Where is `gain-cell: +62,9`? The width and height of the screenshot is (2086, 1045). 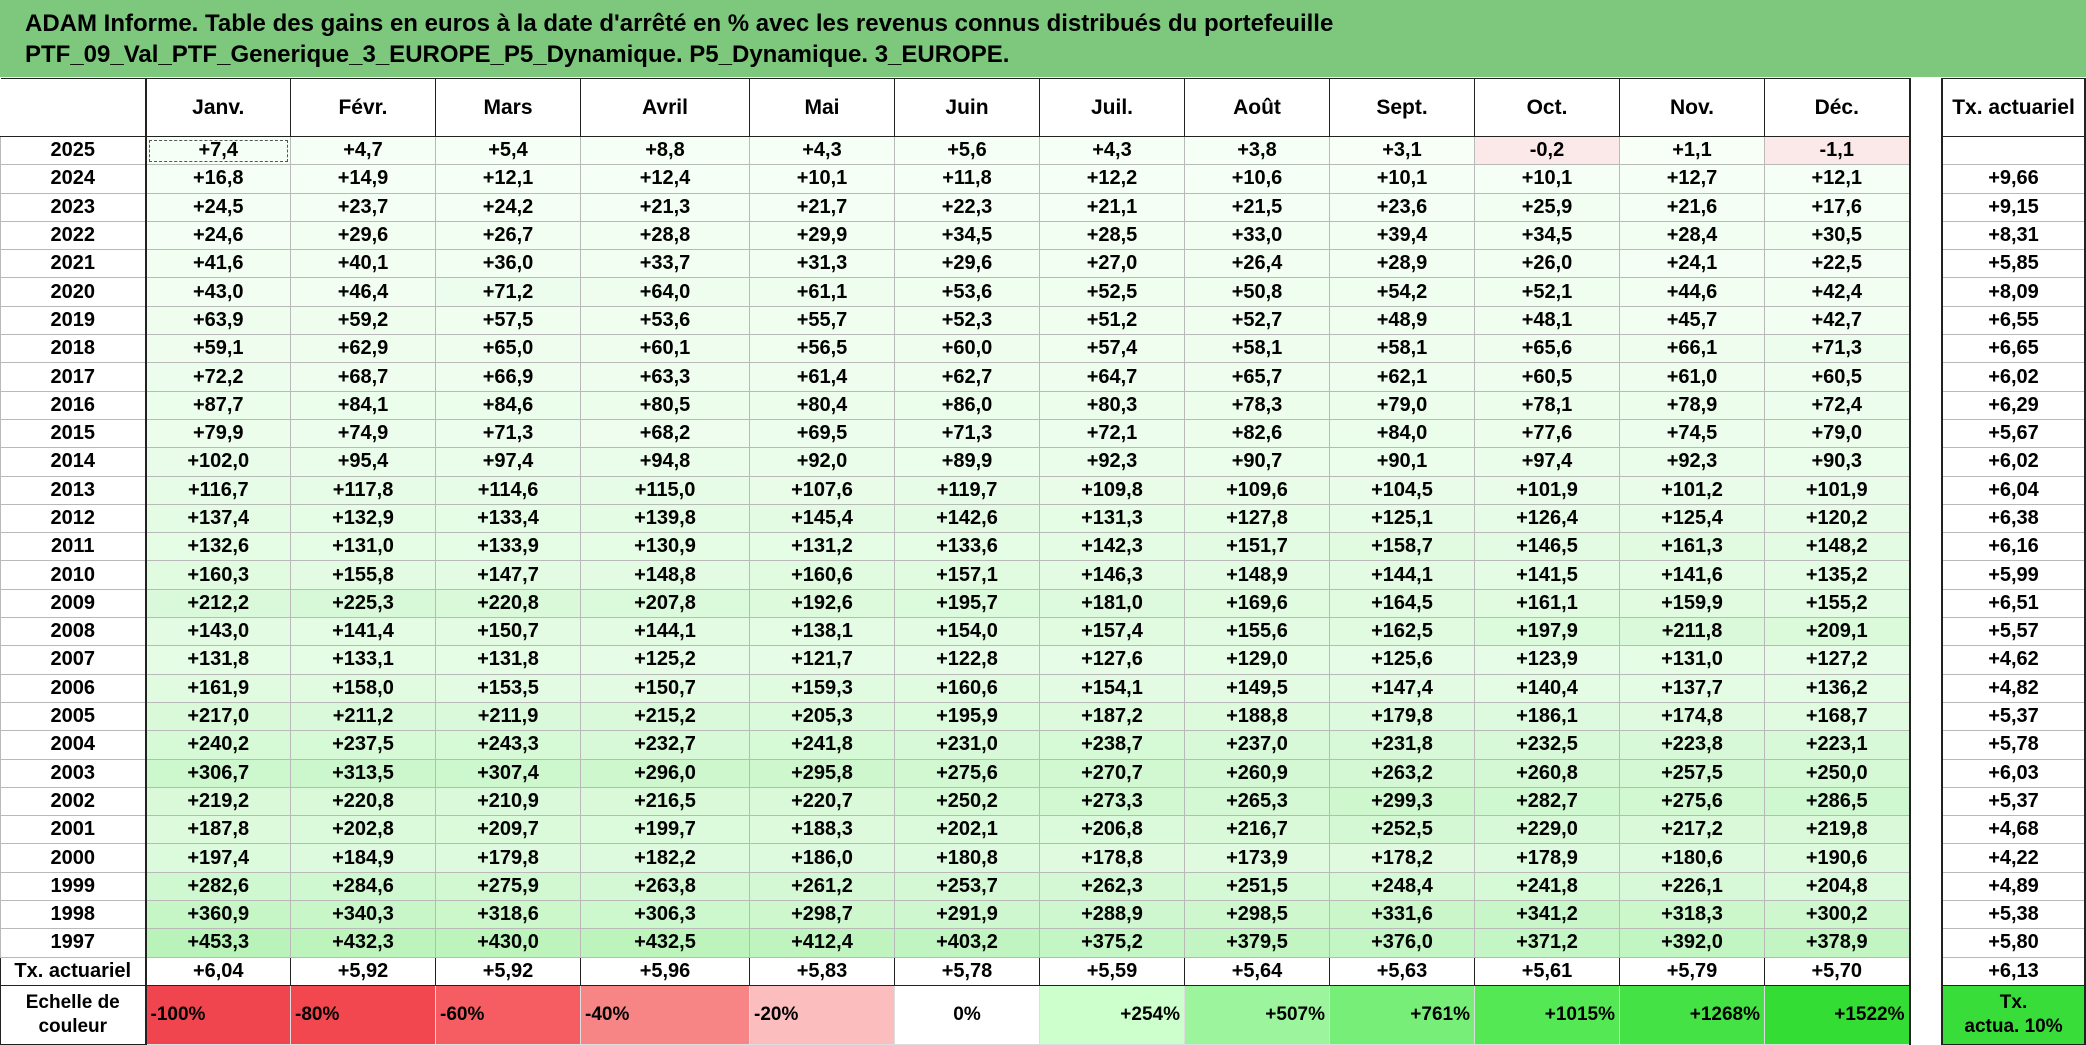 gain-cell: +62,9 is located at coordinates (363, 349).